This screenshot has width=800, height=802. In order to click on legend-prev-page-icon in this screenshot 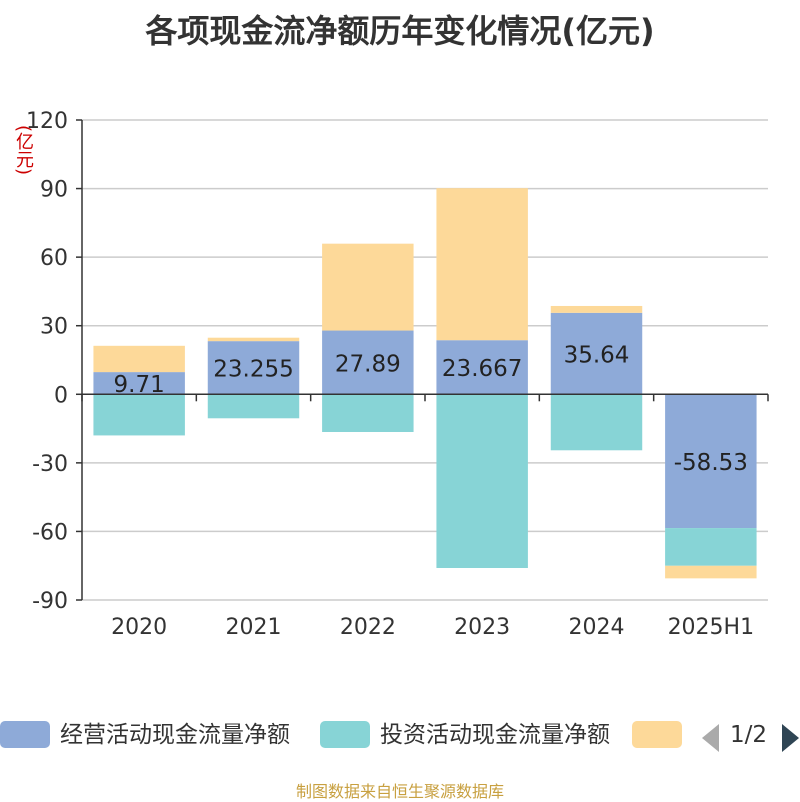, I will do `click(710, 738)`.